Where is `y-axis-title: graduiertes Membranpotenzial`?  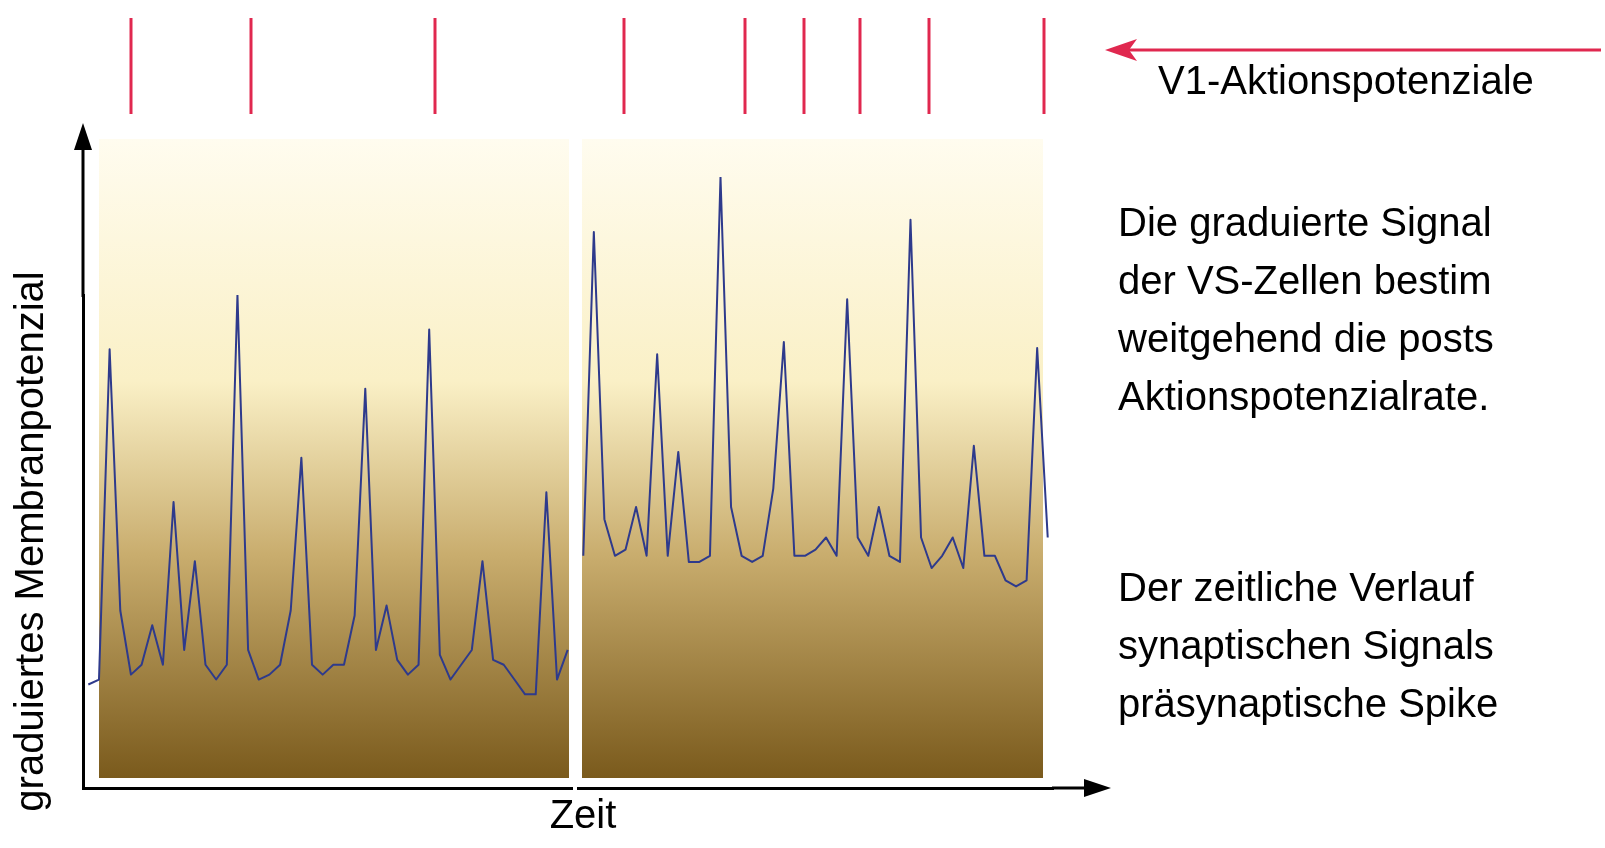
y-axis-title: graduiertes Membranpotenzial is located at coordinates (29, 541).